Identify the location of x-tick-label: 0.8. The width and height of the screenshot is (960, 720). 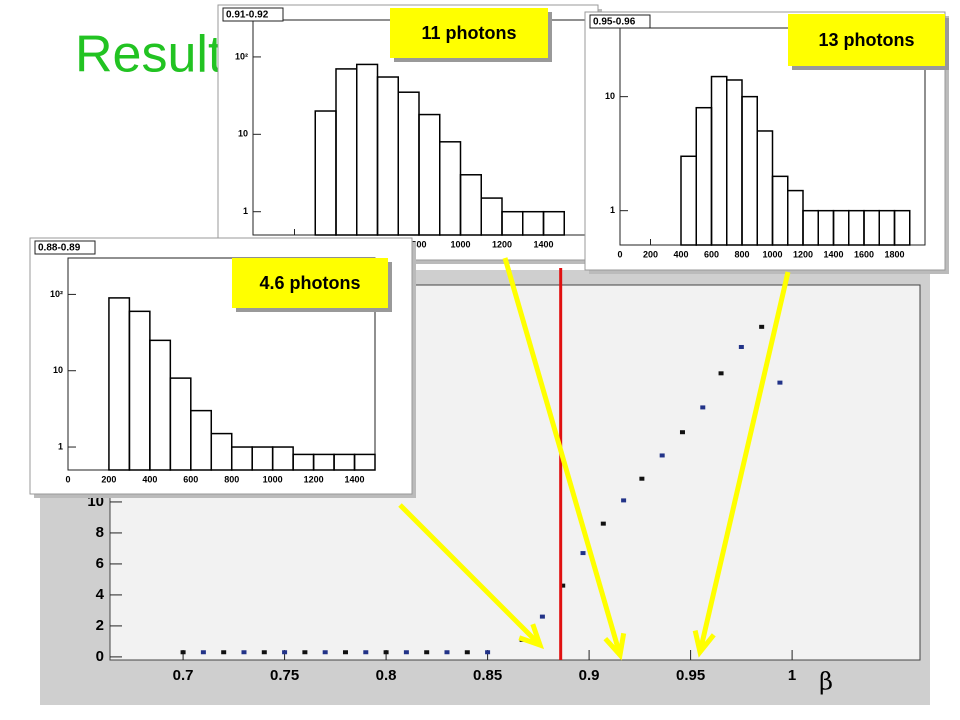
(386, 675).